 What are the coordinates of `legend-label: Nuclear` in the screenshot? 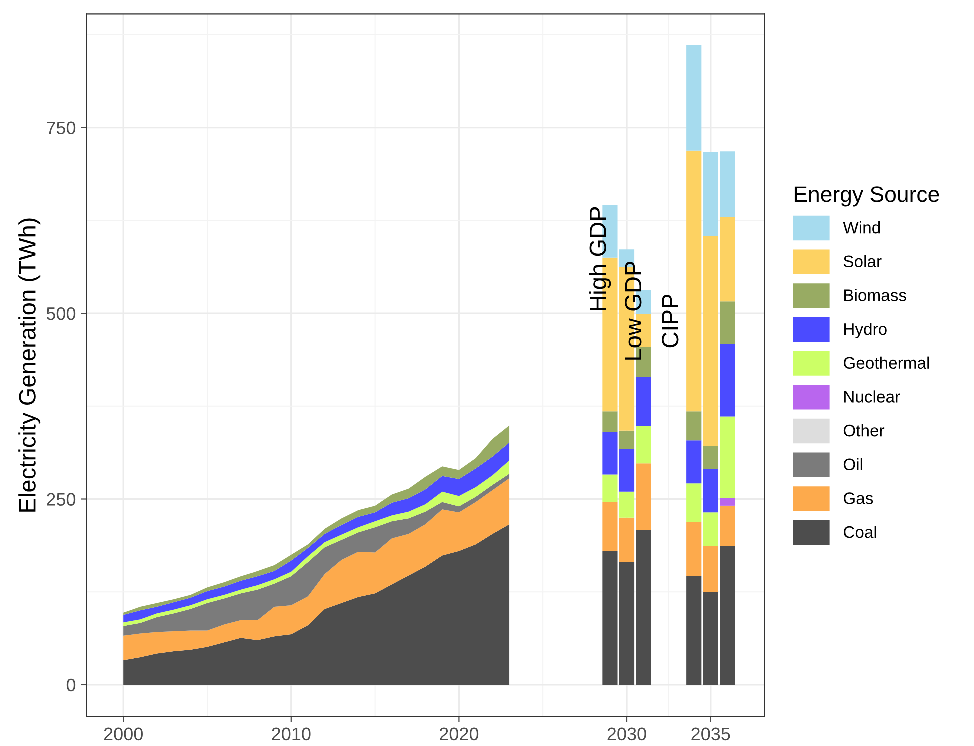 It's located at (872, 396).